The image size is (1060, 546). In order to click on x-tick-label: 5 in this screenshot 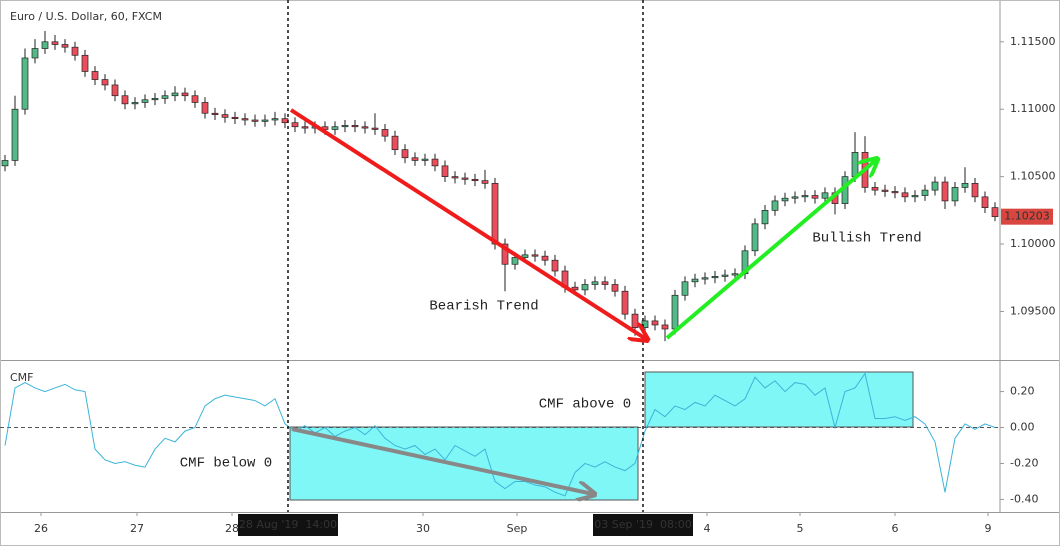, I will do `click(800, 528)`.